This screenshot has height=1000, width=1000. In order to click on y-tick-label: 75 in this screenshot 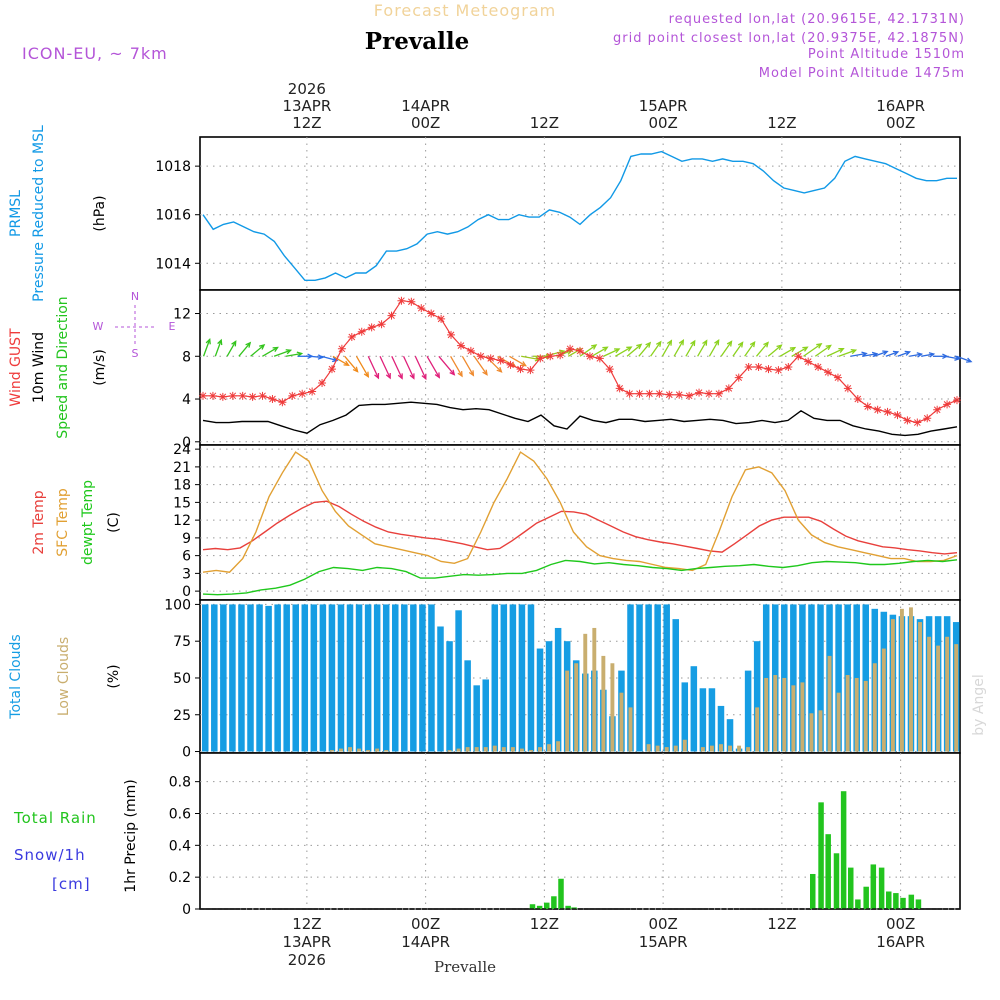, I will do `click(182, 642)`.